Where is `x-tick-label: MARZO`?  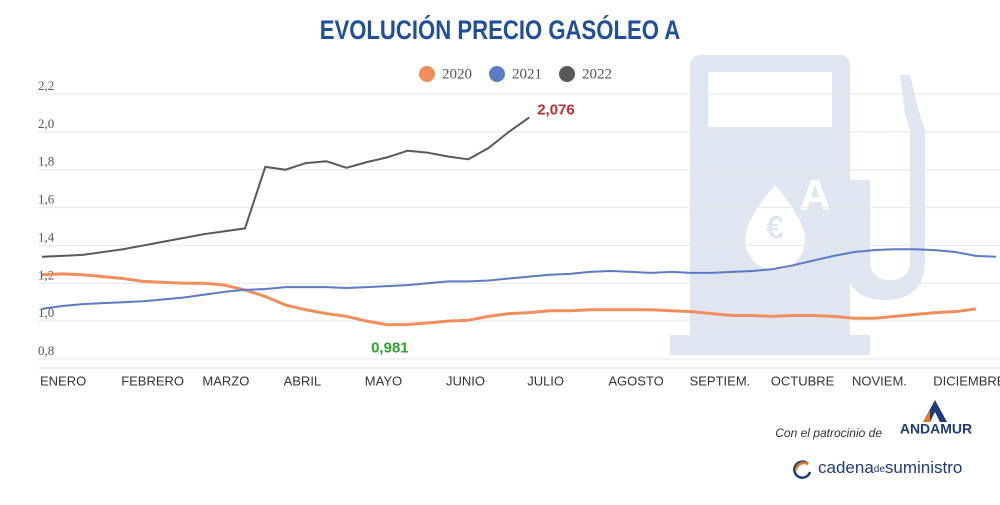 x-tick-label: MARZO is located at coordinates (225, 380).